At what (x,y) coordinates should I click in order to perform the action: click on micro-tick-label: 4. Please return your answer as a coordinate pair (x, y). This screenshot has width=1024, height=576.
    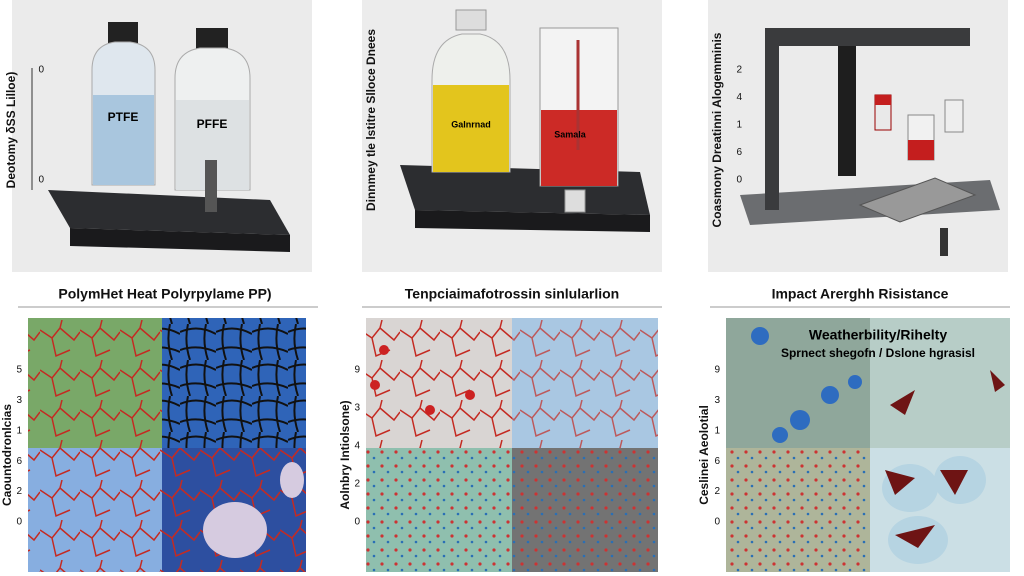
    Looking at the image, I should click on (357, 446).